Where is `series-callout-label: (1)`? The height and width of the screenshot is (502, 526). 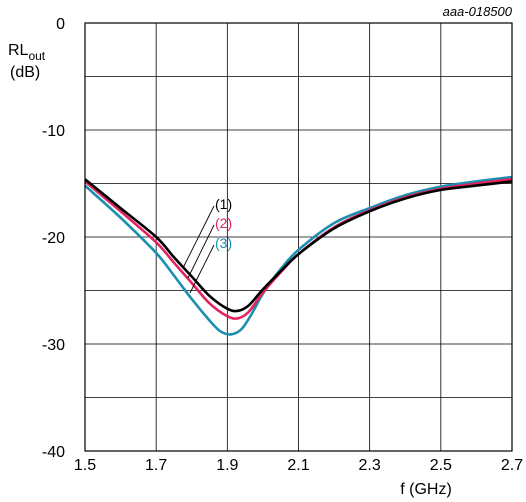
series-callout-label: (1) is located at coordinates (223, 204).